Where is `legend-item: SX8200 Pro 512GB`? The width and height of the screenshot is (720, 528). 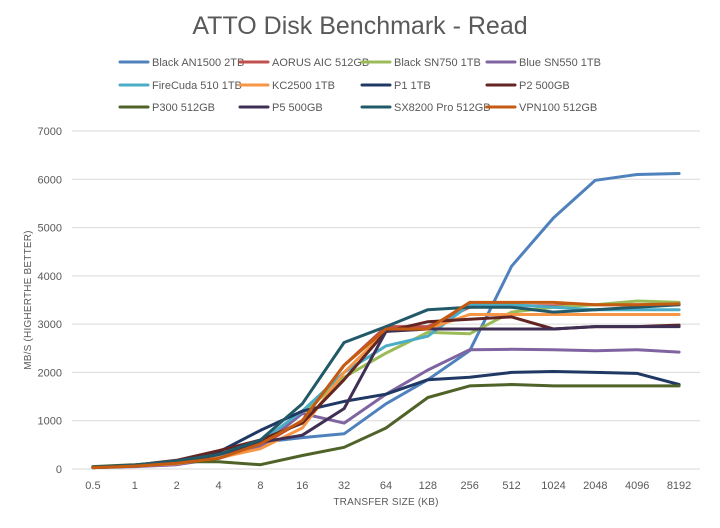 legend-item: SX8200 Pro 512GB is located at coordinates (425, 108).